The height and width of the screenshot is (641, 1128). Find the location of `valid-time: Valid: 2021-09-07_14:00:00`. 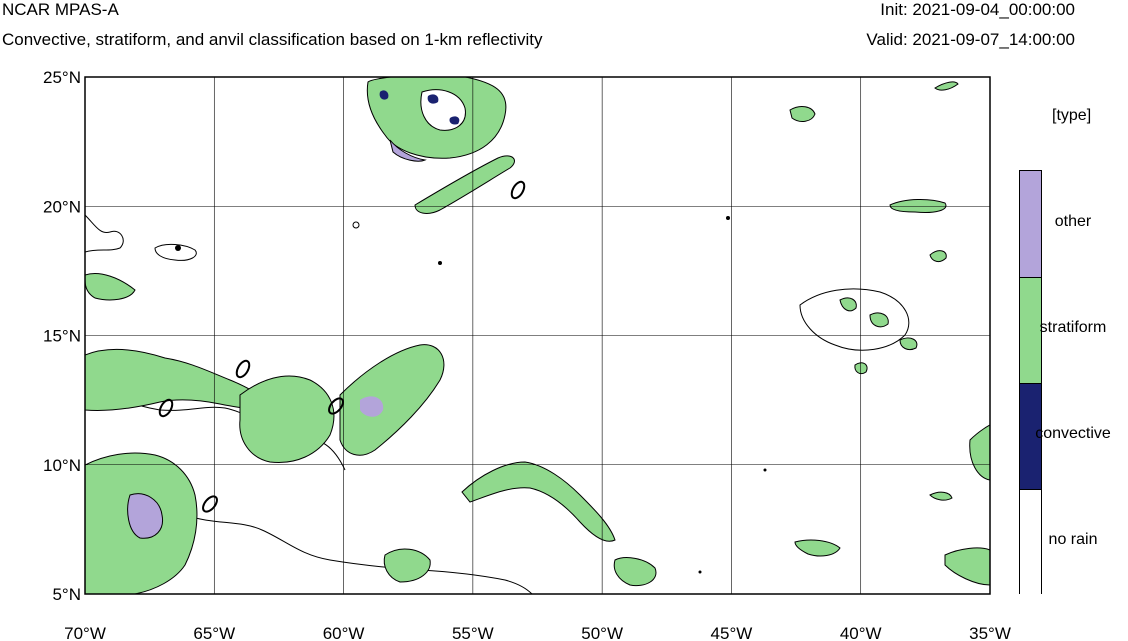

valid-time: Valid: 2021-09-07_14:00:00 is located at coordinates (970, 39).